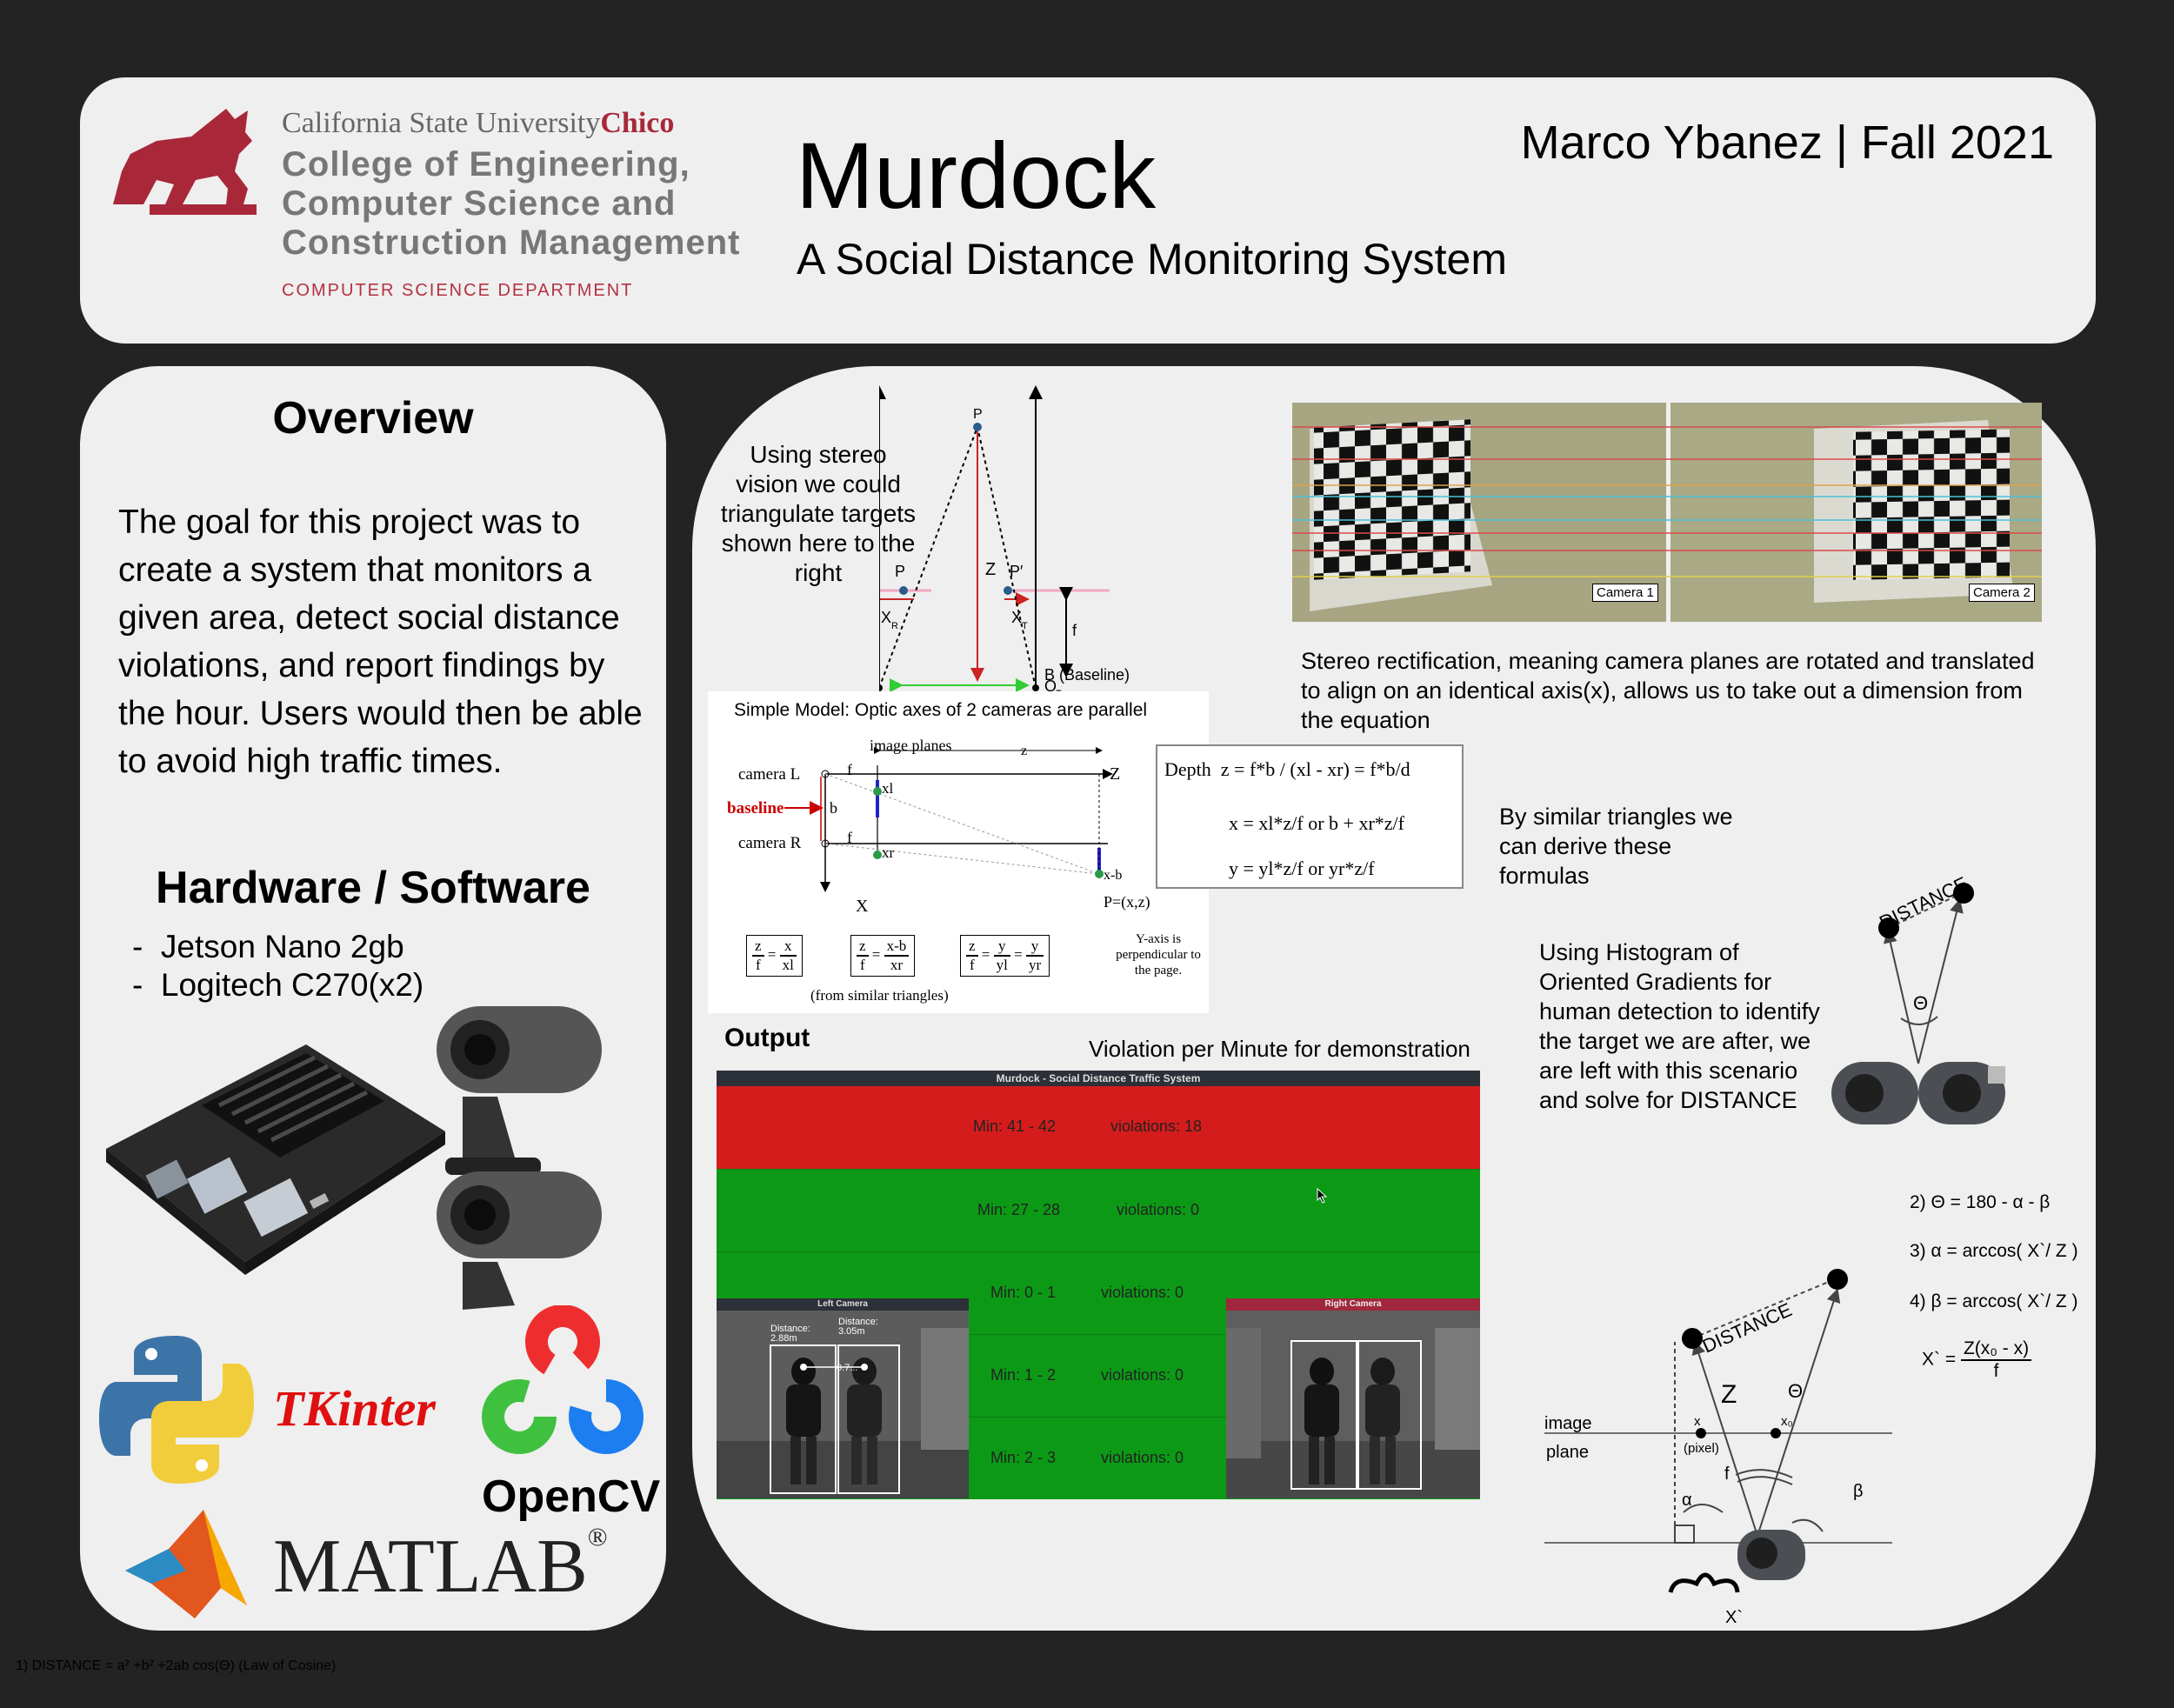  What do you see at coordinates (1023, 1375) in the screenshot?
I see `row-min: Min: 1 - 2` at bounding box center [1023, 1375].